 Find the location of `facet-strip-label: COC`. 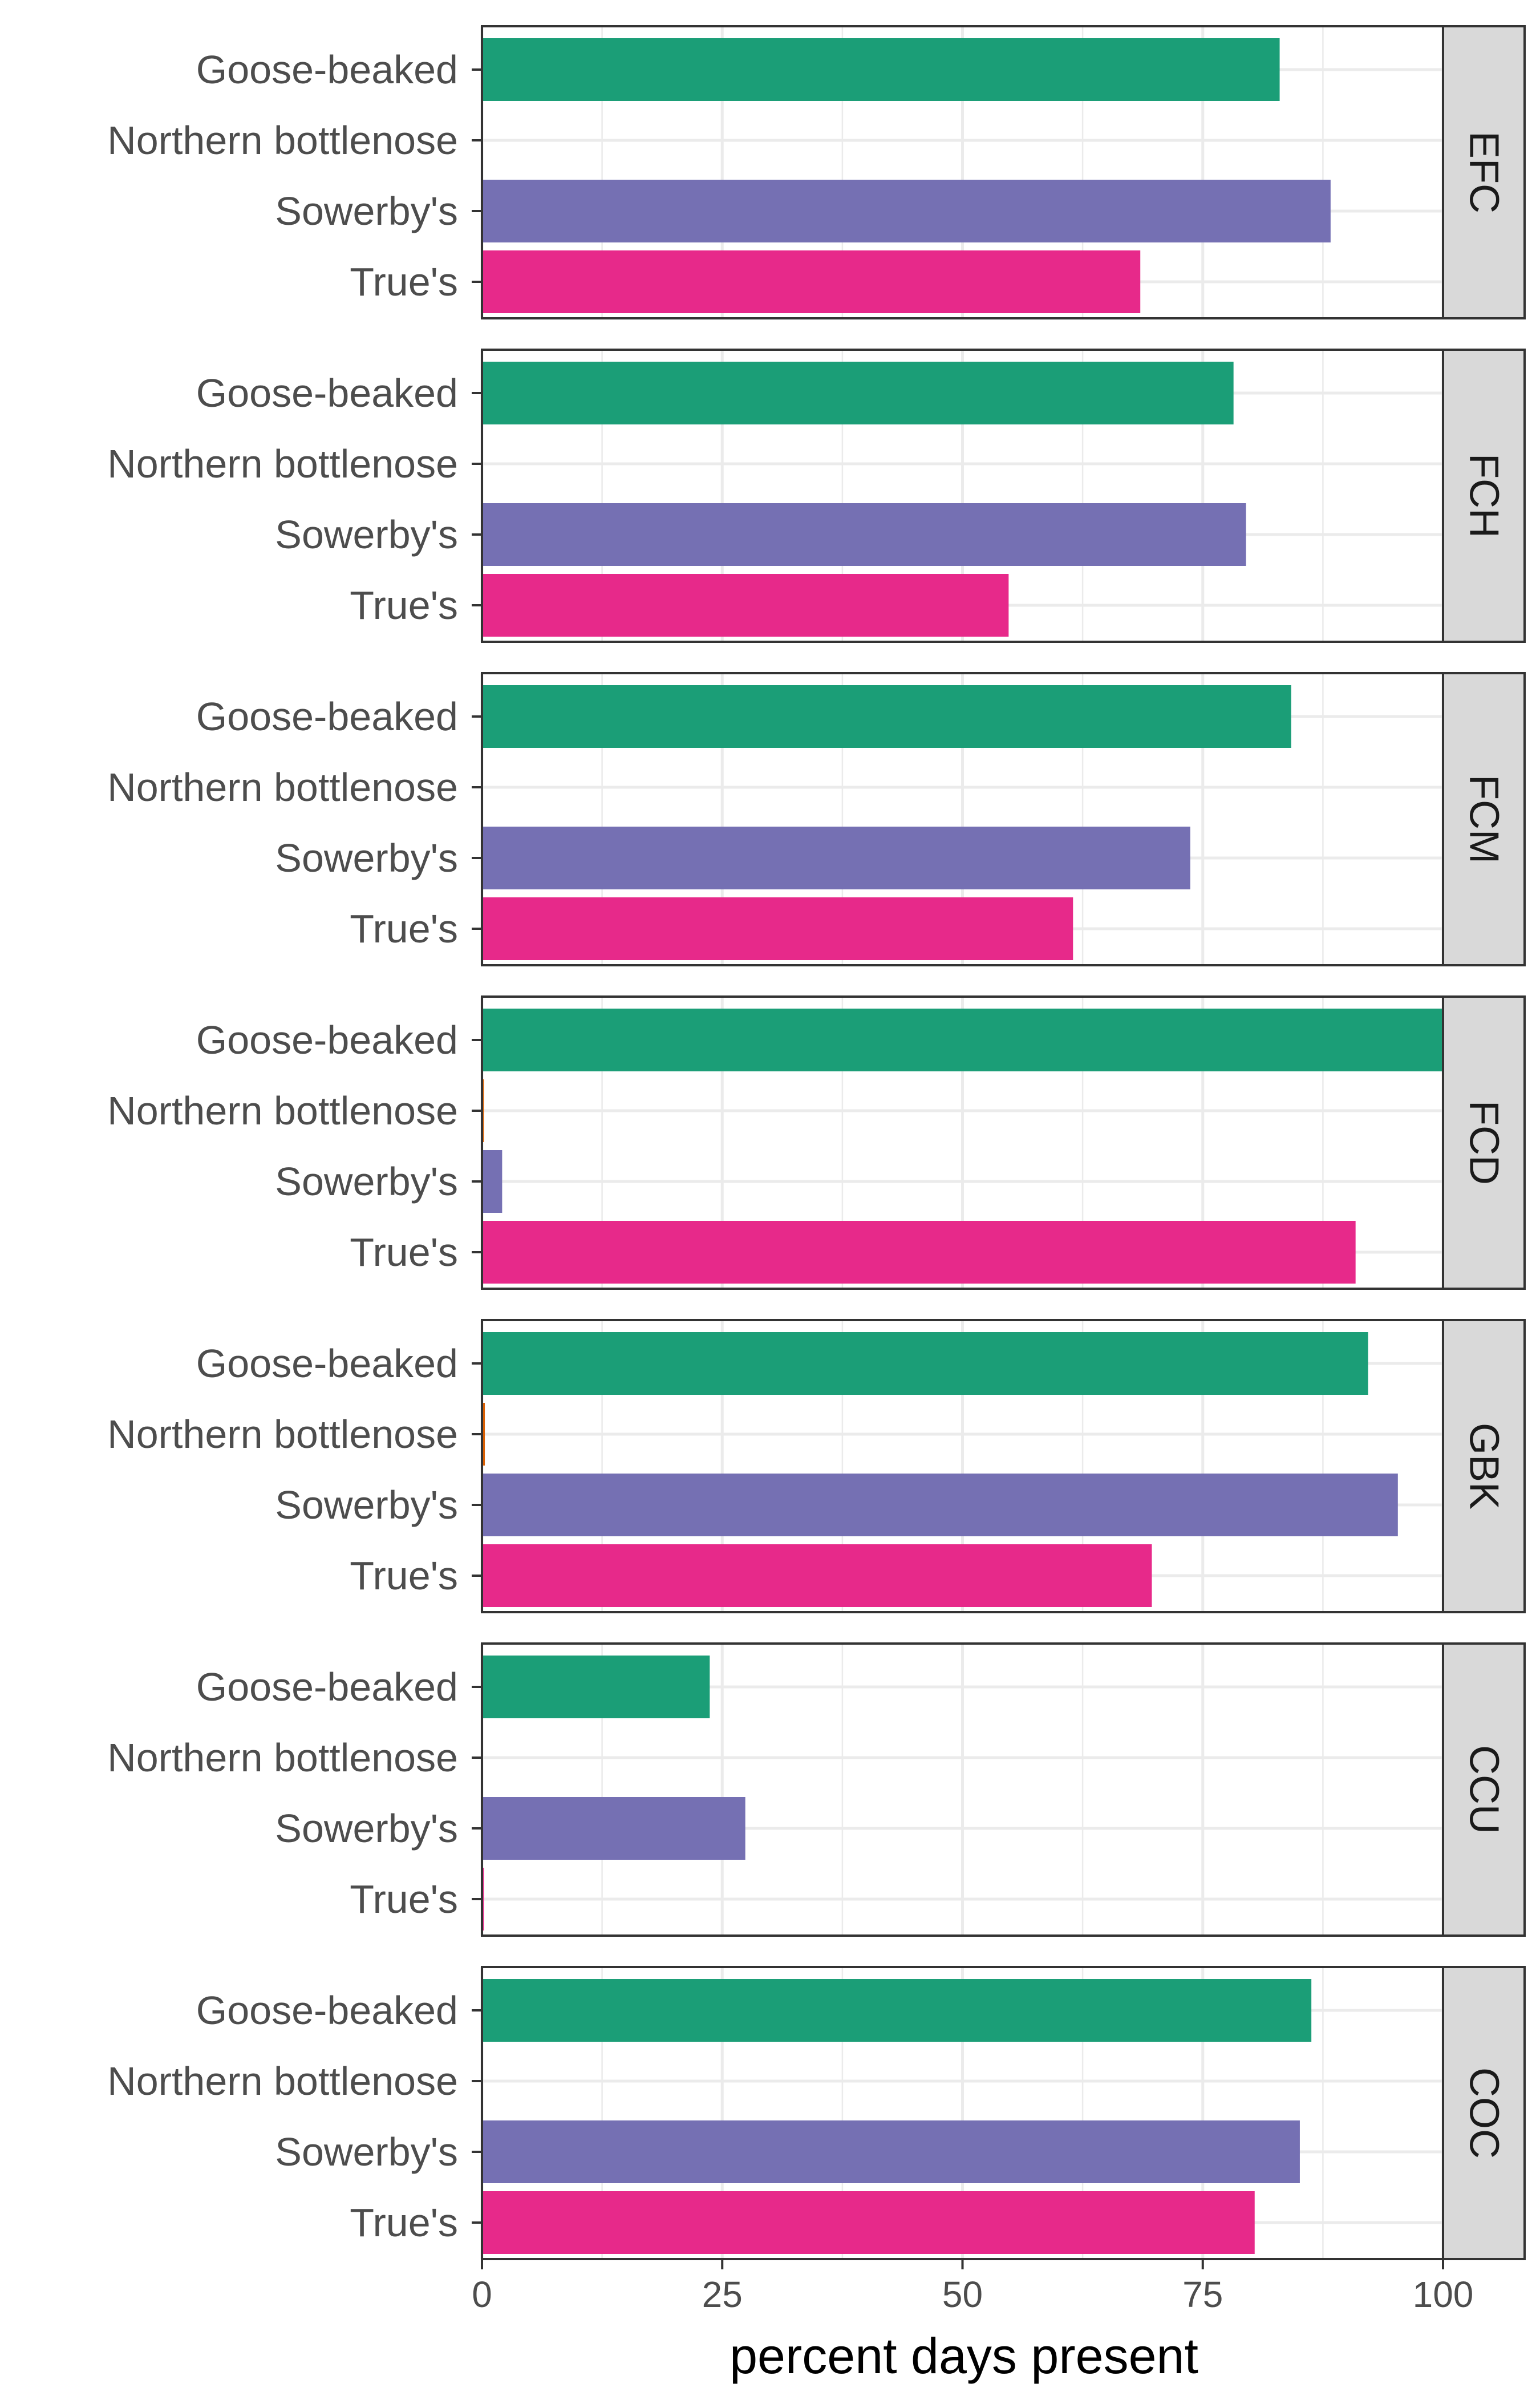

facet-strip-label: COC is located at coordinates (1484, 2113).